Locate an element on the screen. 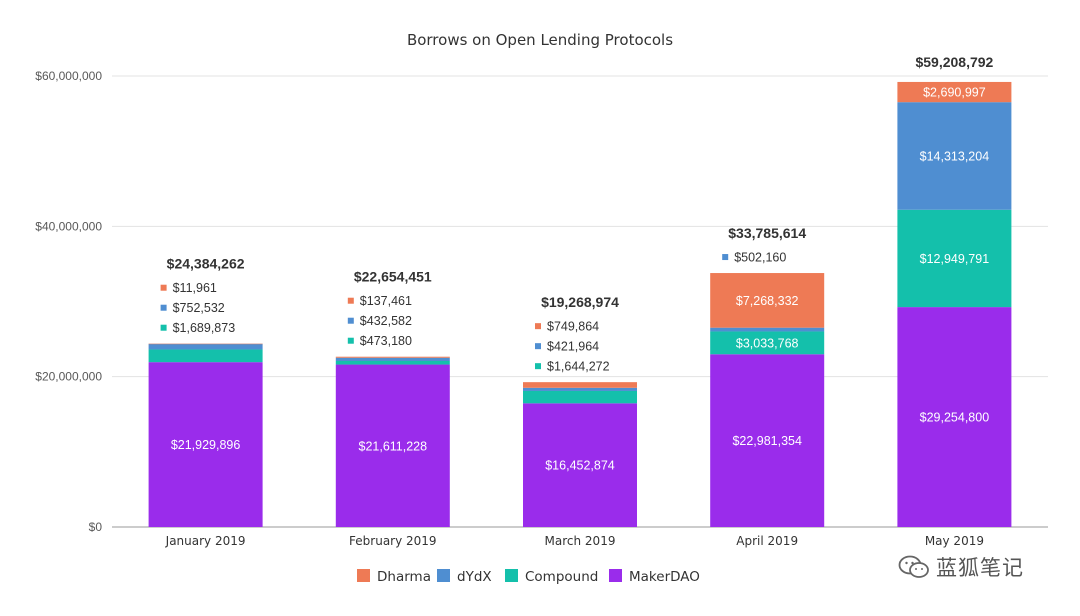 This screenshot has width=1080, height=616. y-axis: $0 $20,000,000 $40,000,000 $60,000,000 is located at coordinates (68, 301).